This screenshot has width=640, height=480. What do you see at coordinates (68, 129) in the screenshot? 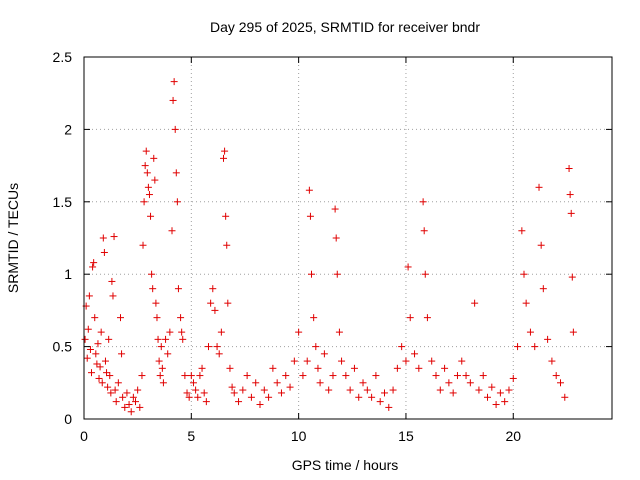
I see `y-tick-label: 2` at bounding box center [68, 129].